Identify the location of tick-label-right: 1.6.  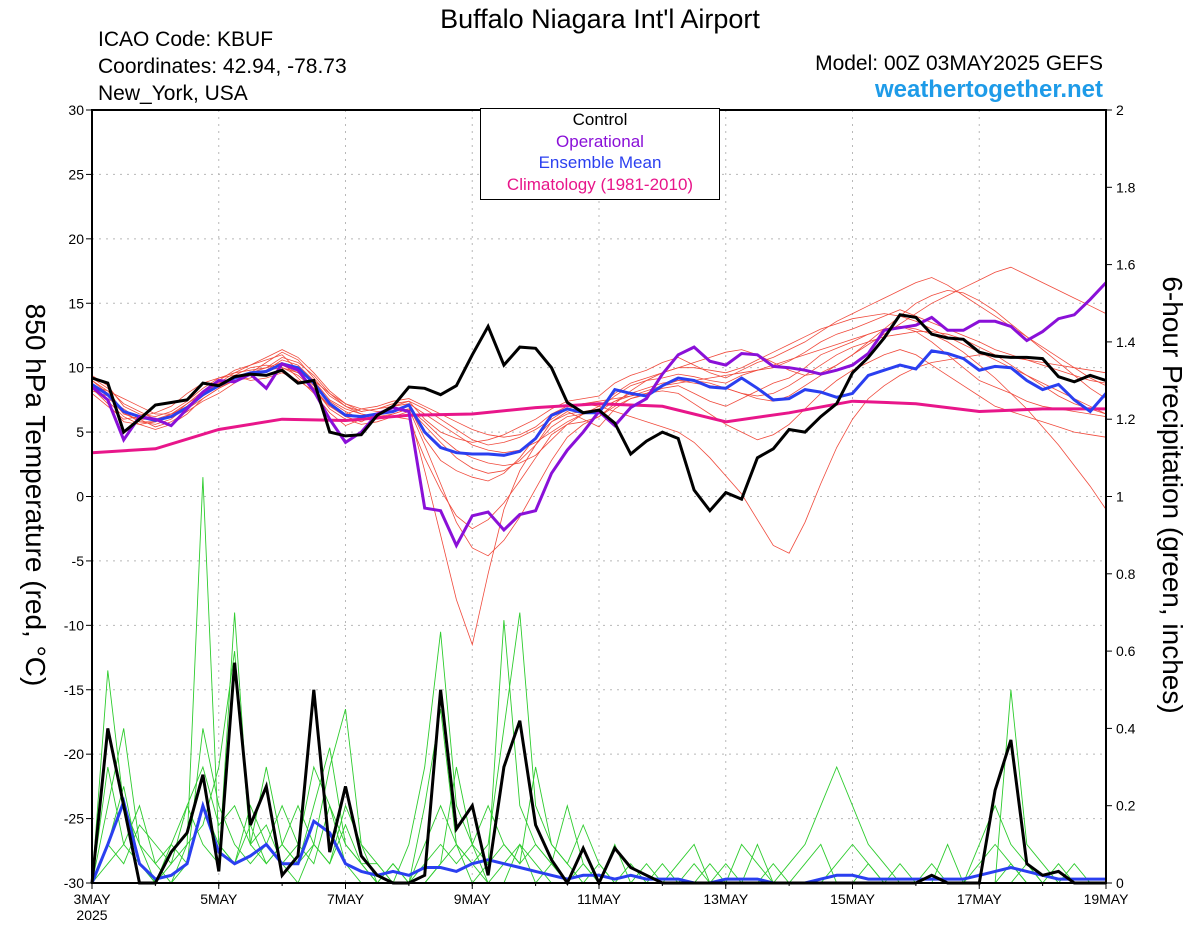
(1126, 265).